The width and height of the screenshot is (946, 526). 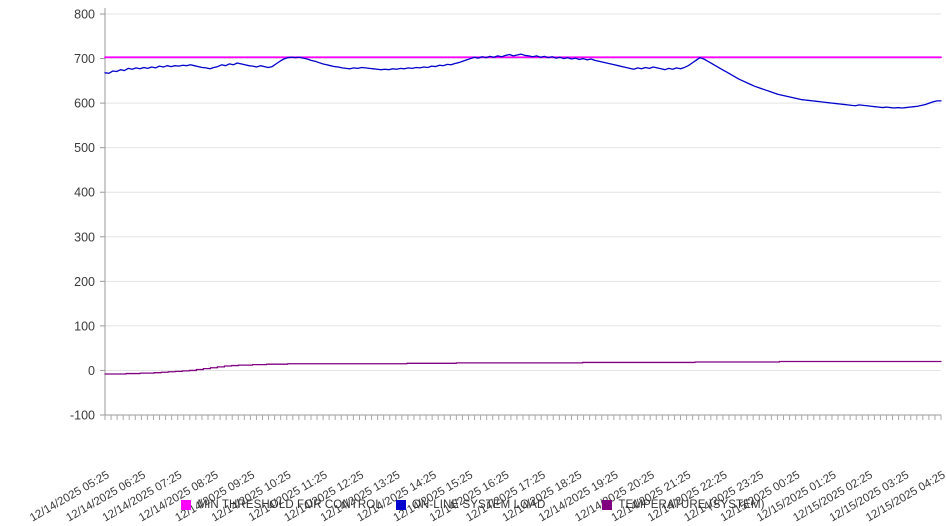 What do you see at coordinates (691, 505) in the screenshot?
I see `legend-item-label: TEMPERATURE (SYSTEM)` at bounding box center [691, 505].